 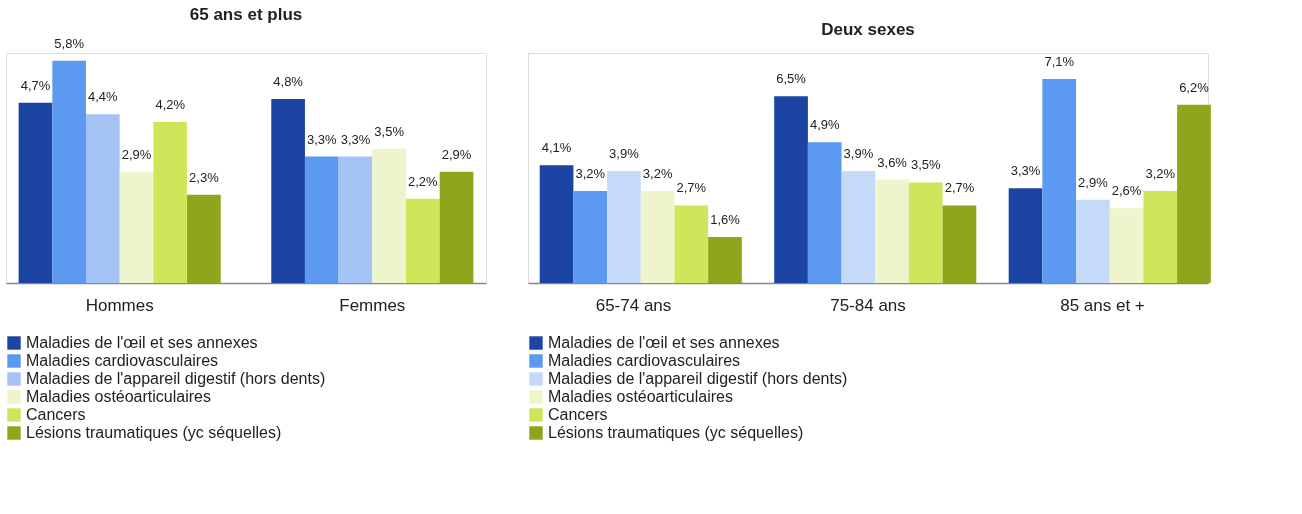 What do you see at coordinates (1102, 305) in the screenshot?
I see `x-tick-label: 85 ans et +` at bounding box center [1102, 305].